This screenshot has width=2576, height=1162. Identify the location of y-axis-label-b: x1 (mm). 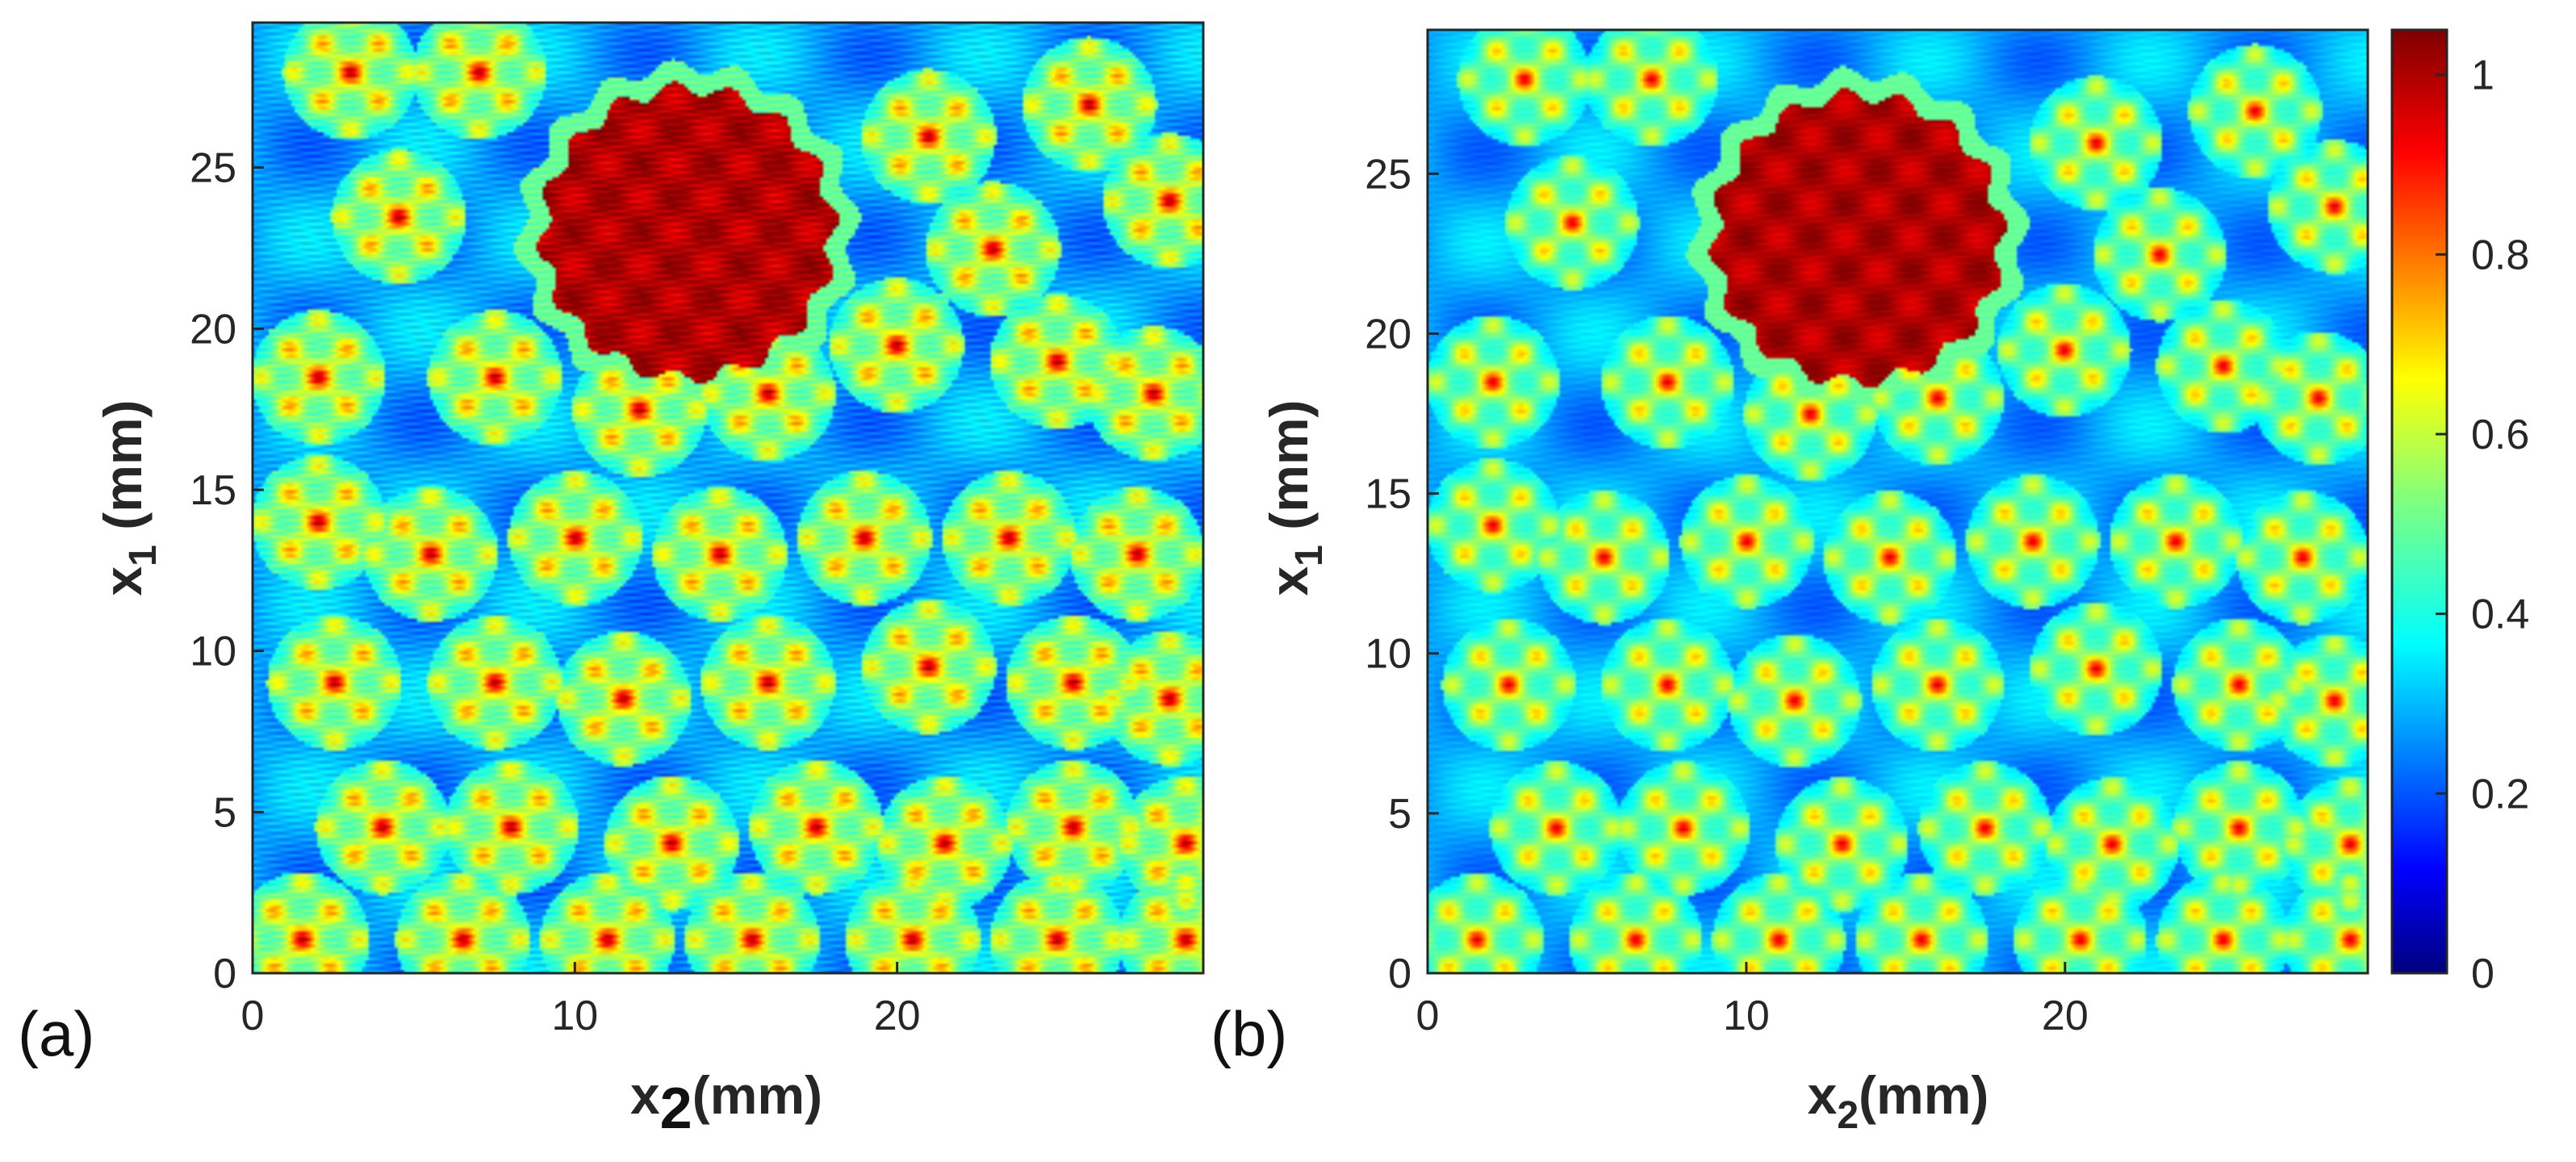
(1295, 497).